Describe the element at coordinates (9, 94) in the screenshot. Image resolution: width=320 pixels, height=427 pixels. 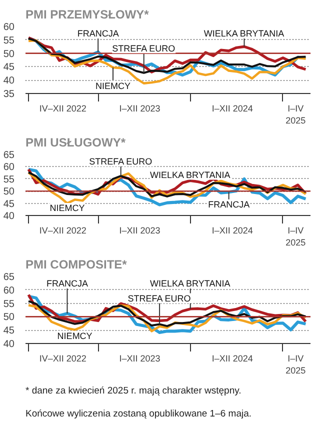
I see `y-tick-label: 35` at that location.